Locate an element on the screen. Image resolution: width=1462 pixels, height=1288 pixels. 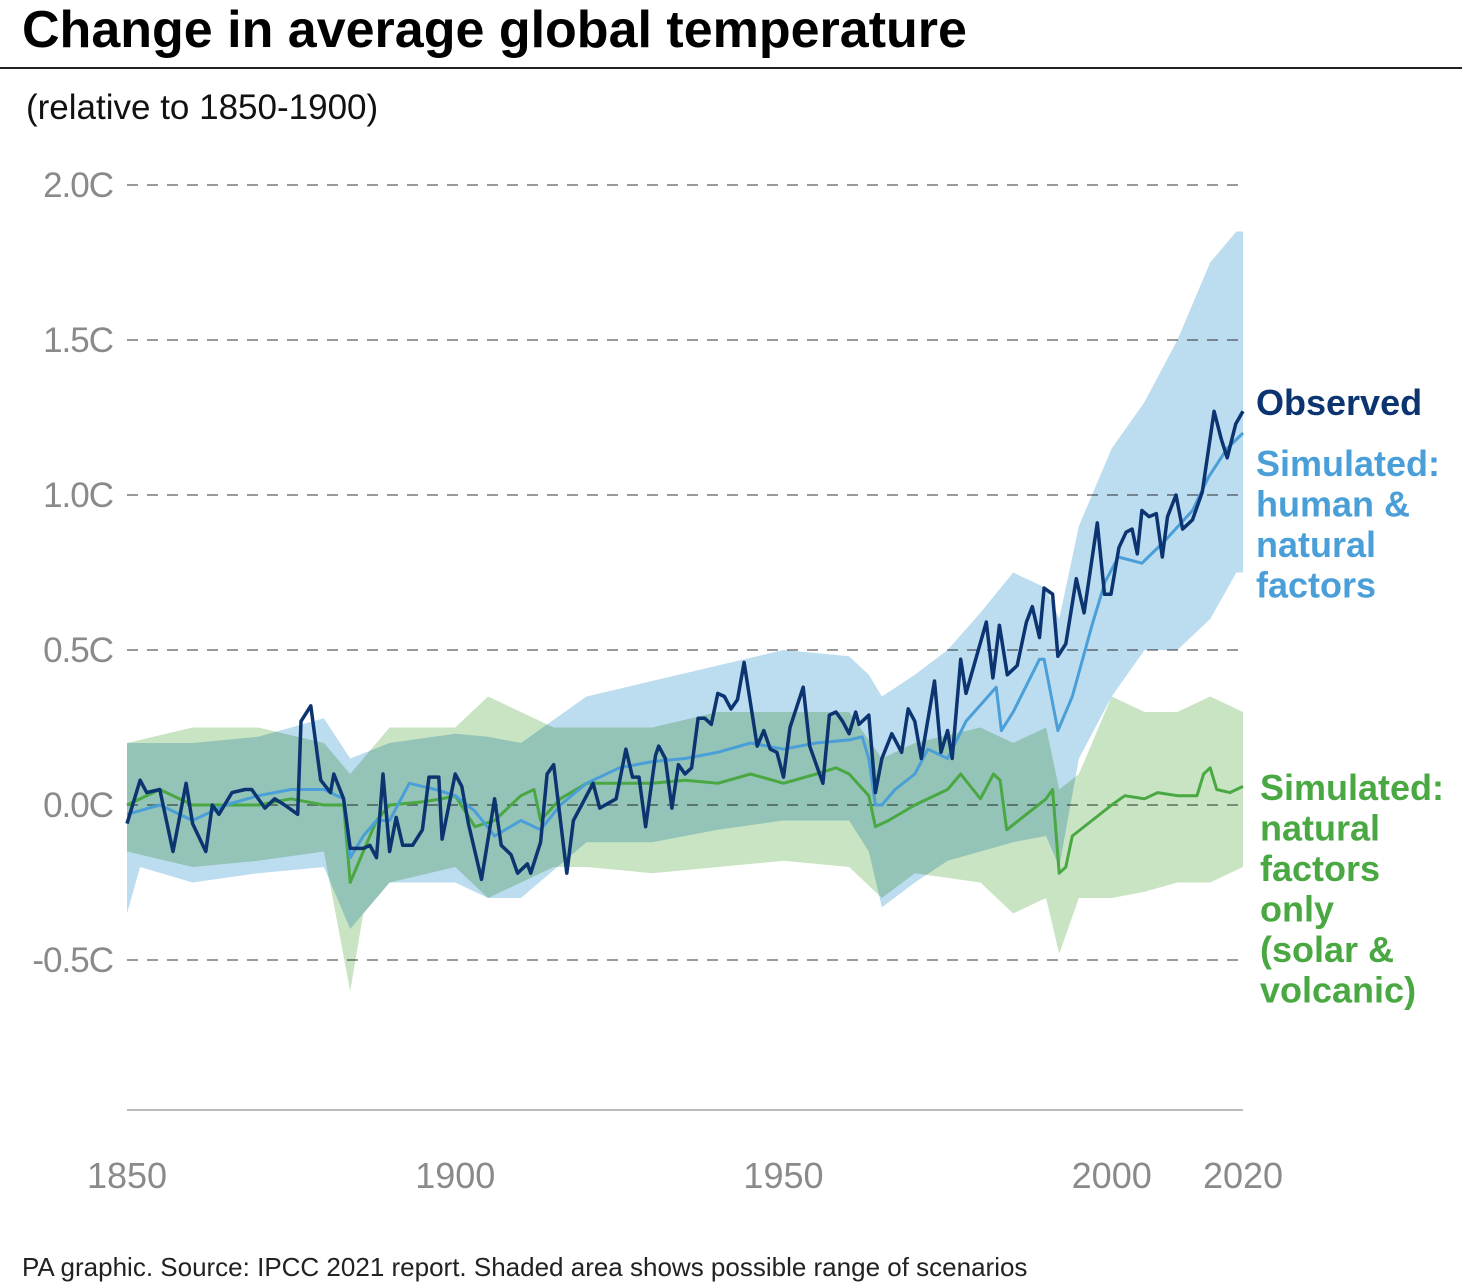
x-tick-label: 1850 is located at coordinates (127, 1175).